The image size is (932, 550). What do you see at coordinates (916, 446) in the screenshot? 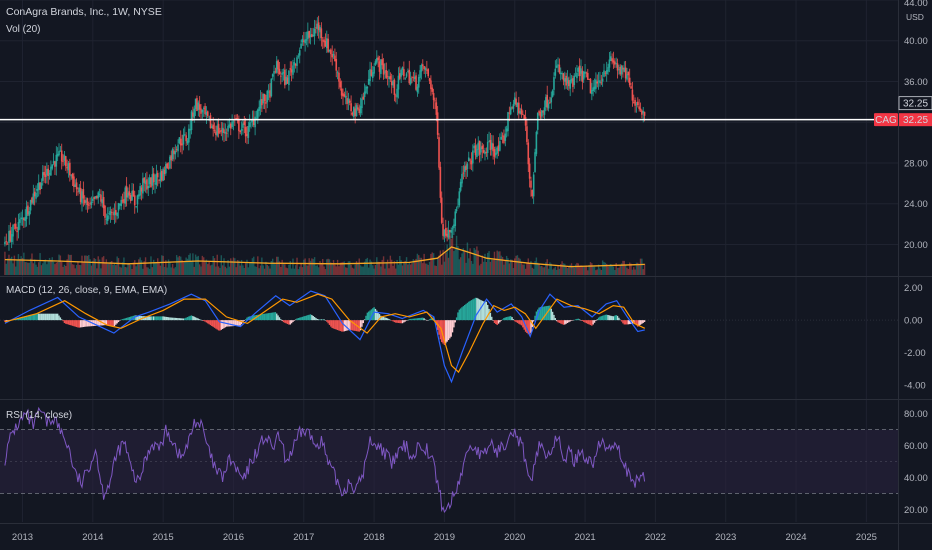
I see `rsi-axis-tick: 60.00` at bounding box center [916, 446].